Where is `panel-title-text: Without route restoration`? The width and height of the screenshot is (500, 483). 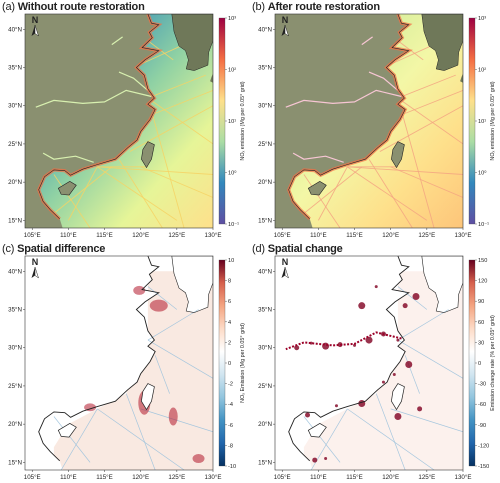
panel-title-text: Without route restoration is located at coordinates (81, 7).